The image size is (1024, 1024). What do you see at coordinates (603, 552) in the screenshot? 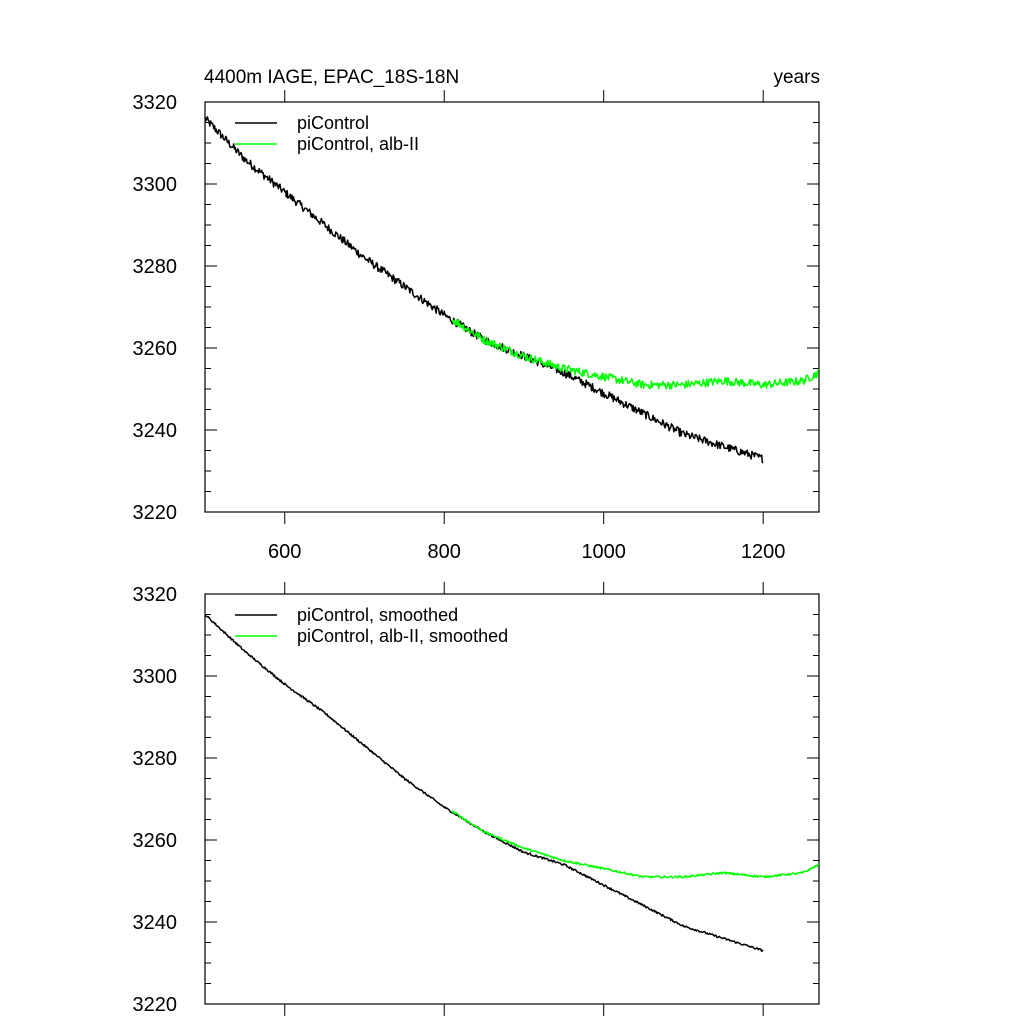
I see `x-tick-label: 1000` at bounding box center [603, 552].